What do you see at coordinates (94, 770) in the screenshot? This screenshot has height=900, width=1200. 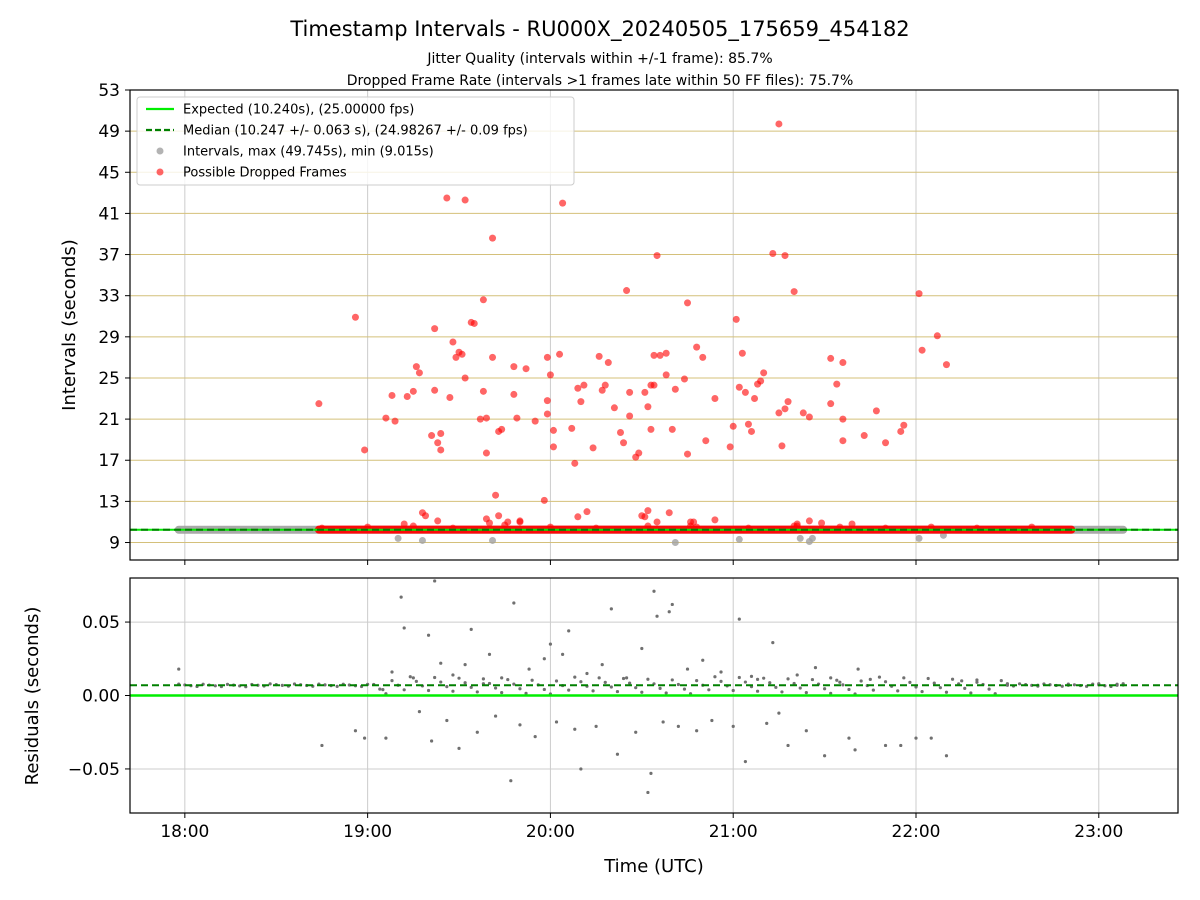 I see `bottom-y-tick-label: −0.05` at bounding box center [94, 770].